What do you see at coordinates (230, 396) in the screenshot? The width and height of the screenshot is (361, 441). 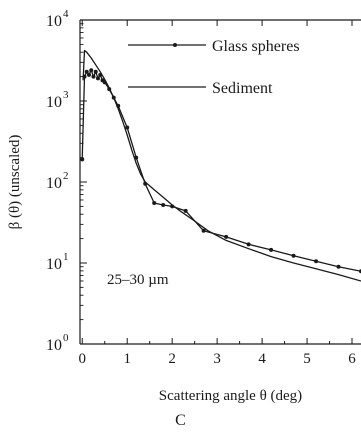 I see `x-axis-title: Scattering angle θ (deg)` at bounding box center [230, 396].